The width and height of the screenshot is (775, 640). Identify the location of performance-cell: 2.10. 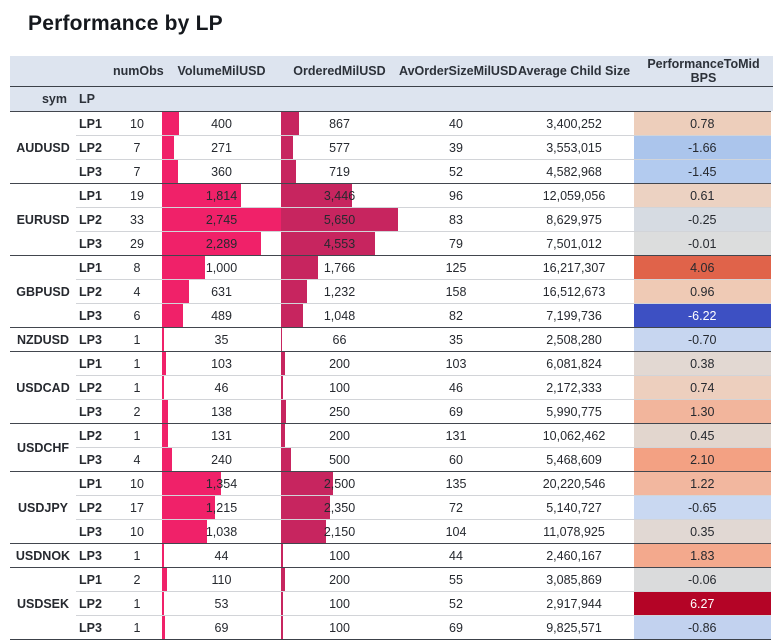
(704, 459).